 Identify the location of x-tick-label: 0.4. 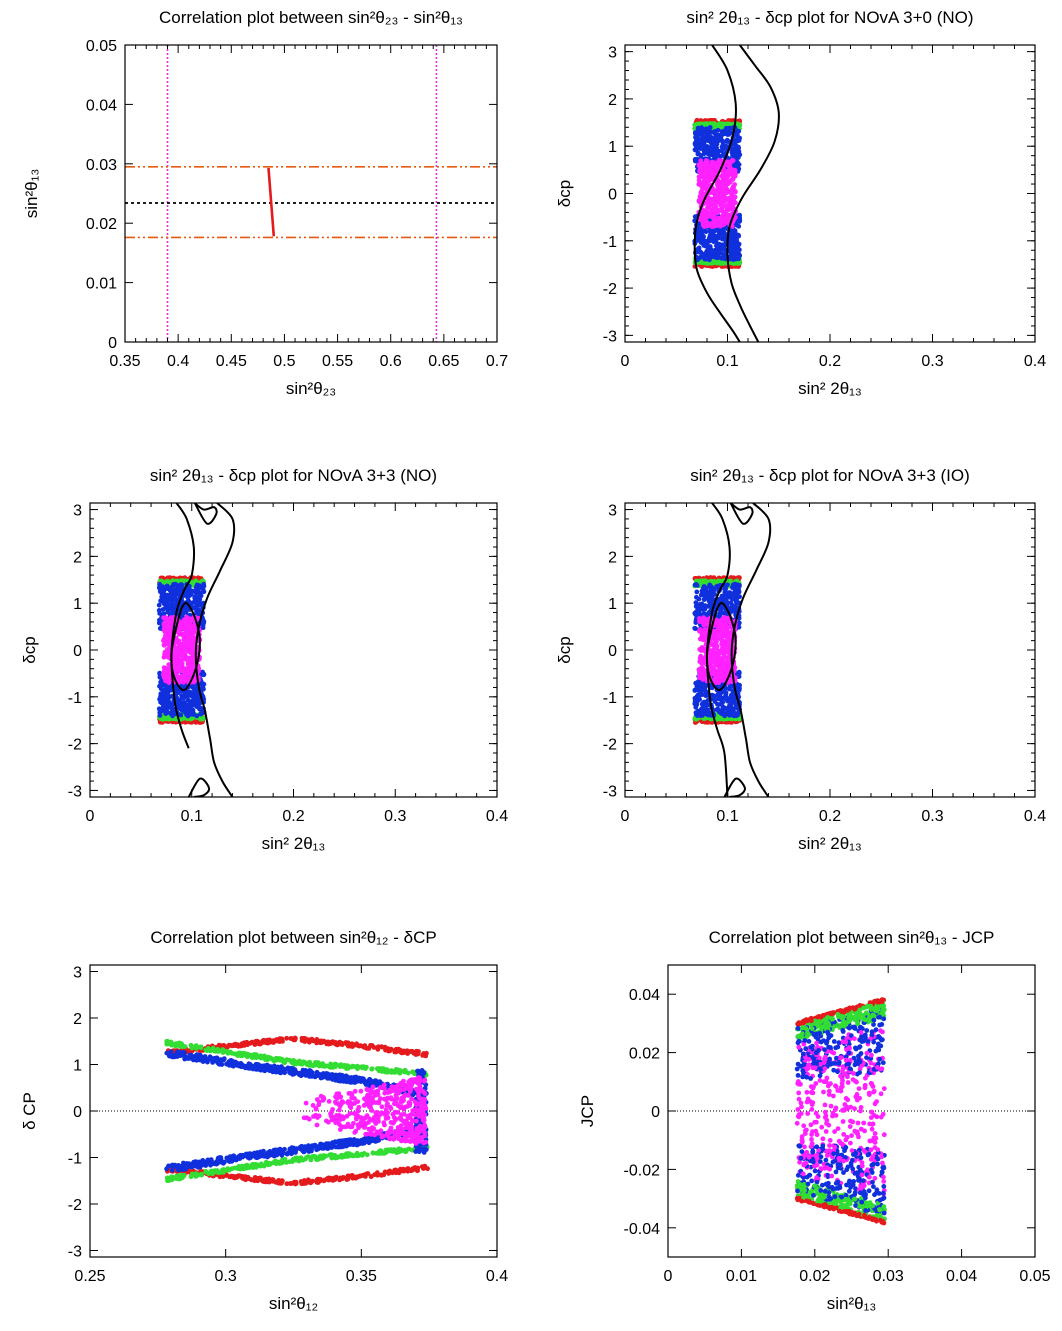
(1035, 361).